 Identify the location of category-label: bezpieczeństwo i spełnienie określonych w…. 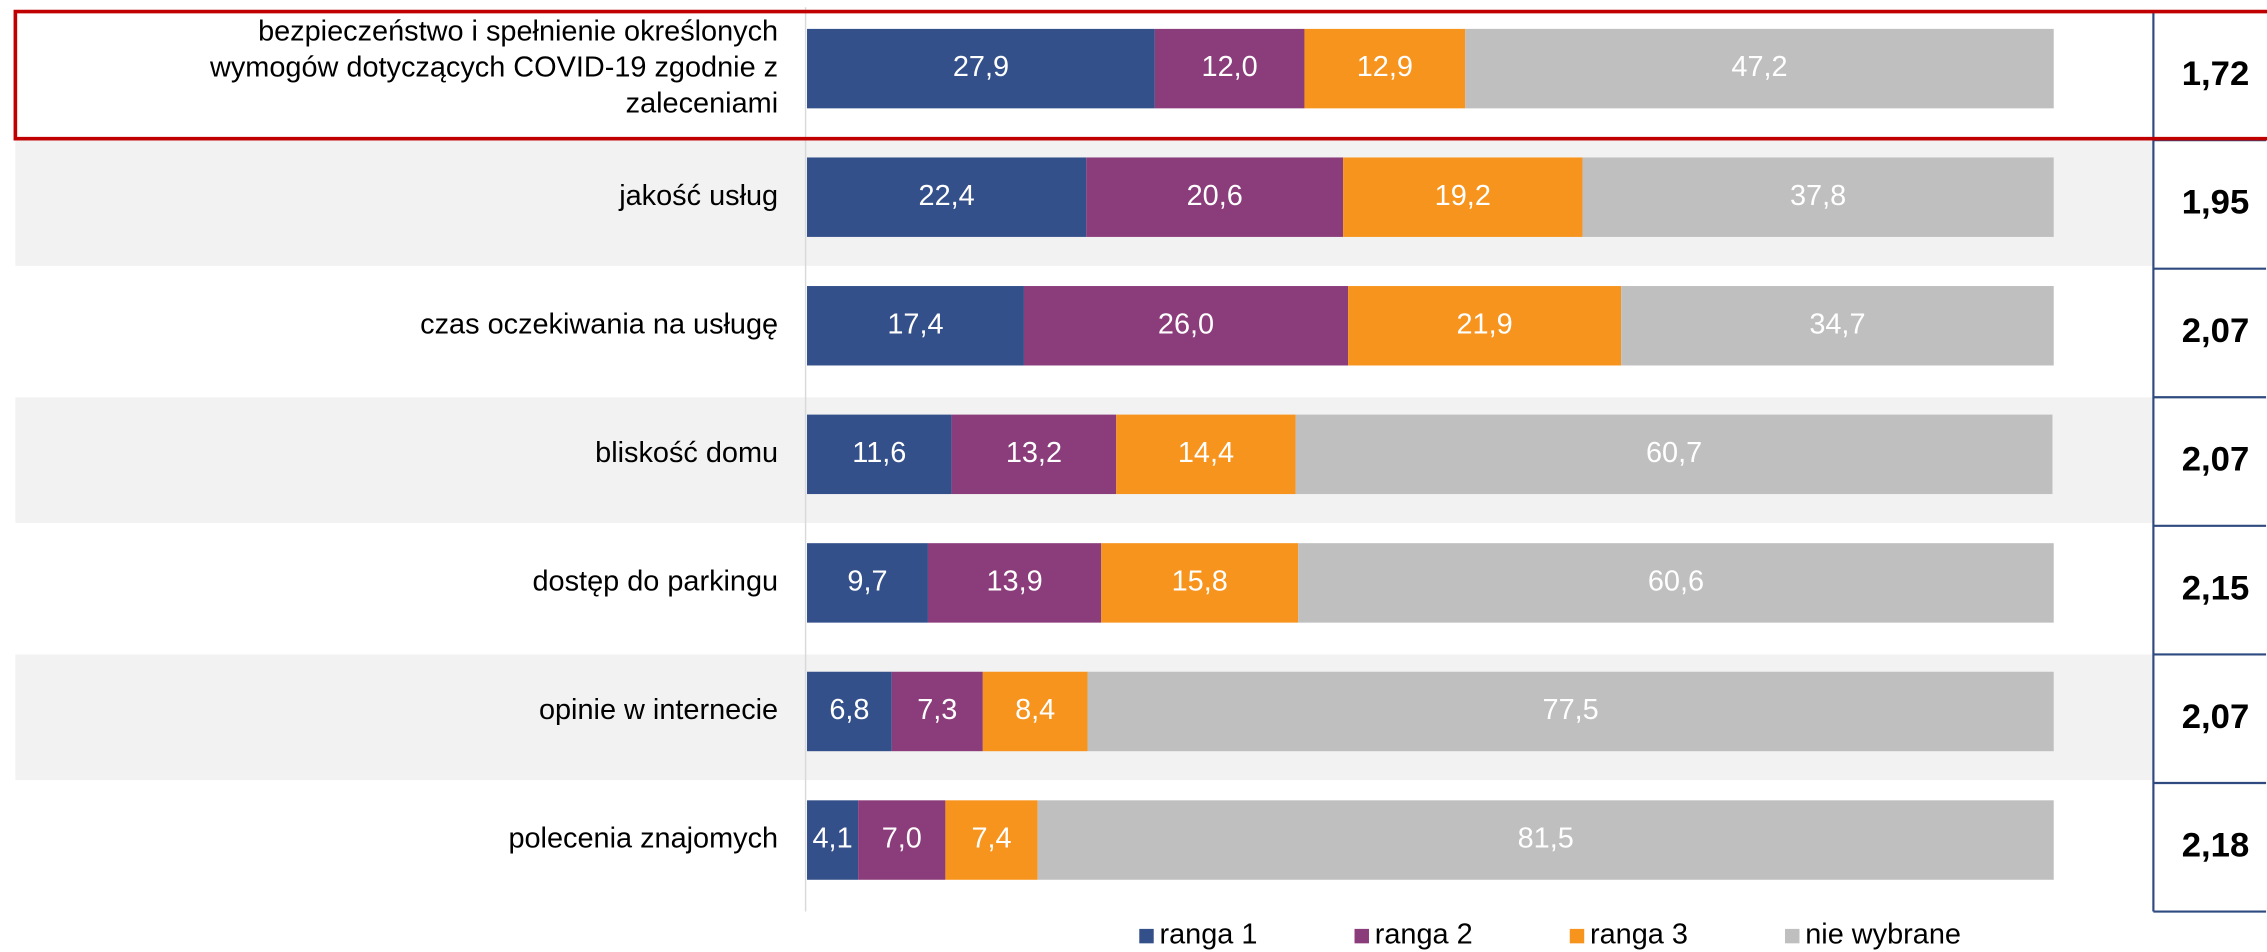
(493, 67).